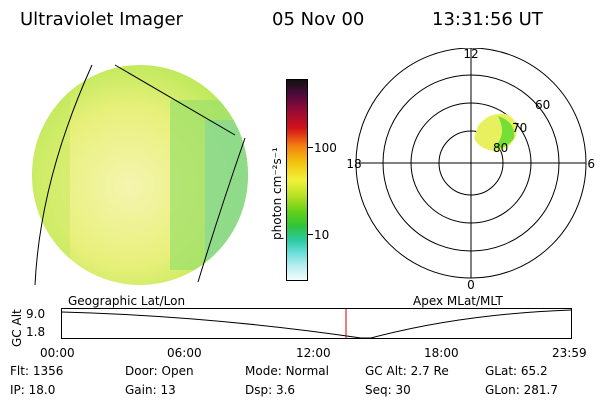 Image resolution: width=600 pixels, height=400 pixels. Describe the element at coordinates (37, 371) in the screenshot. I see `status-flt: Flt: 1356` at that location.